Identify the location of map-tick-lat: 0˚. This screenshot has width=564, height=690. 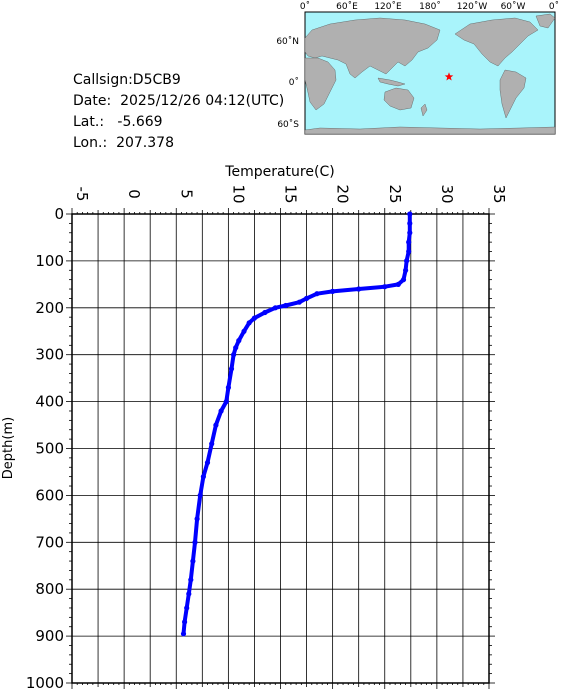
(294, 82).